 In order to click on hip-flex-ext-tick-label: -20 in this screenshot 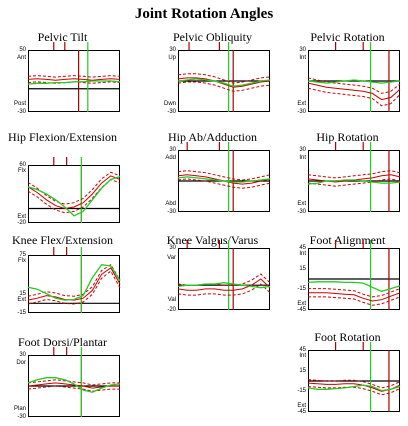, I will do `click(21, 223)`.